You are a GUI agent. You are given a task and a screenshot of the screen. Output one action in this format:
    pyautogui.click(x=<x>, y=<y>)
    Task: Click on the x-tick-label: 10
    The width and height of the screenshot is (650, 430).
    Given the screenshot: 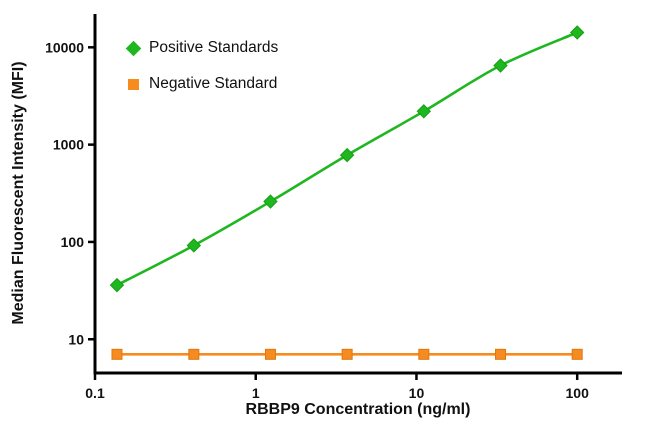 What is the action you would take?
    pyautogui.click(x=417, y=393)
    